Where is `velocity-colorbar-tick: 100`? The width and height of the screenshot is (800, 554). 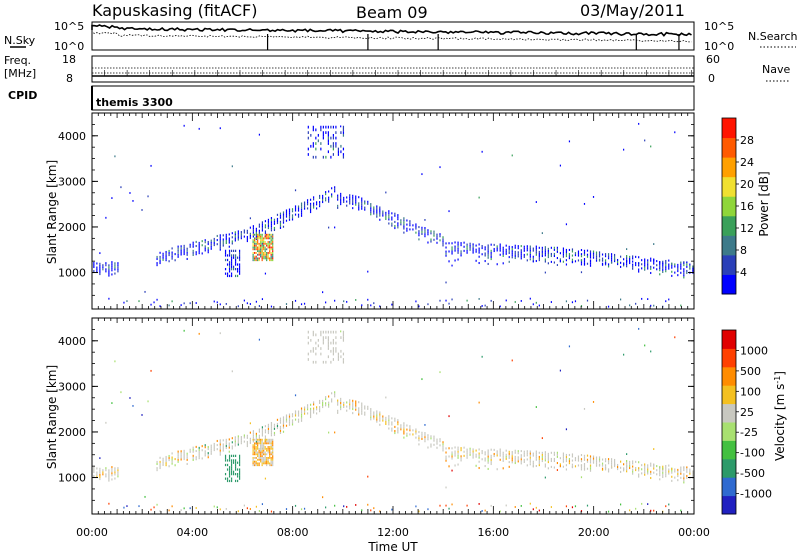 velocity-colorbar-tick: 100 is located at coordinates (750, 391).